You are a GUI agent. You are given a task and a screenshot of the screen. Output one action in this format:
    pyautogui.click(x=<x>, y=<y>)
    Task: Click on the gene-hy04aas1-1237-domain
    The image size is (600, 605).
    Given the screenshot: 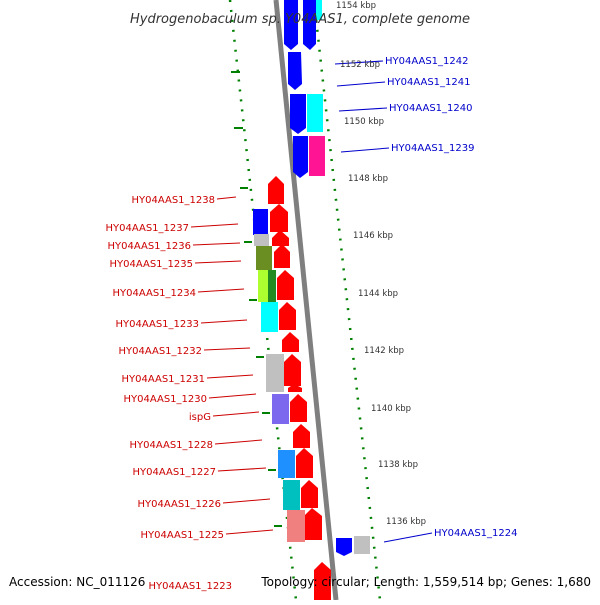 What is the action you would take?
    pyautogui.click(x=260, y=222)
    